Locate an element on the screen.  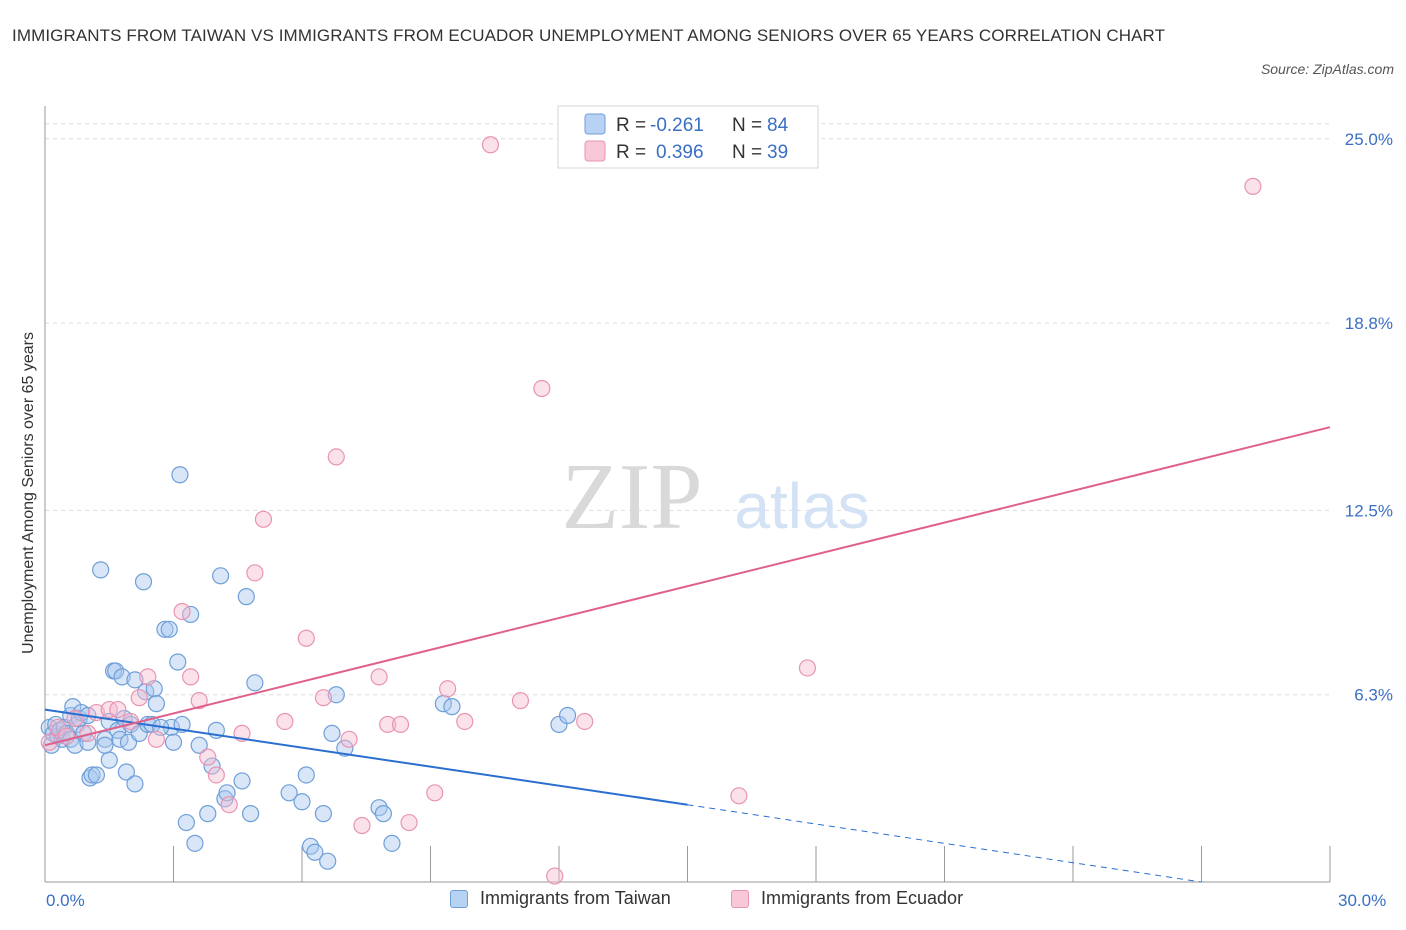
watermark-atlas: atlas is located at coordinates (801, 506).